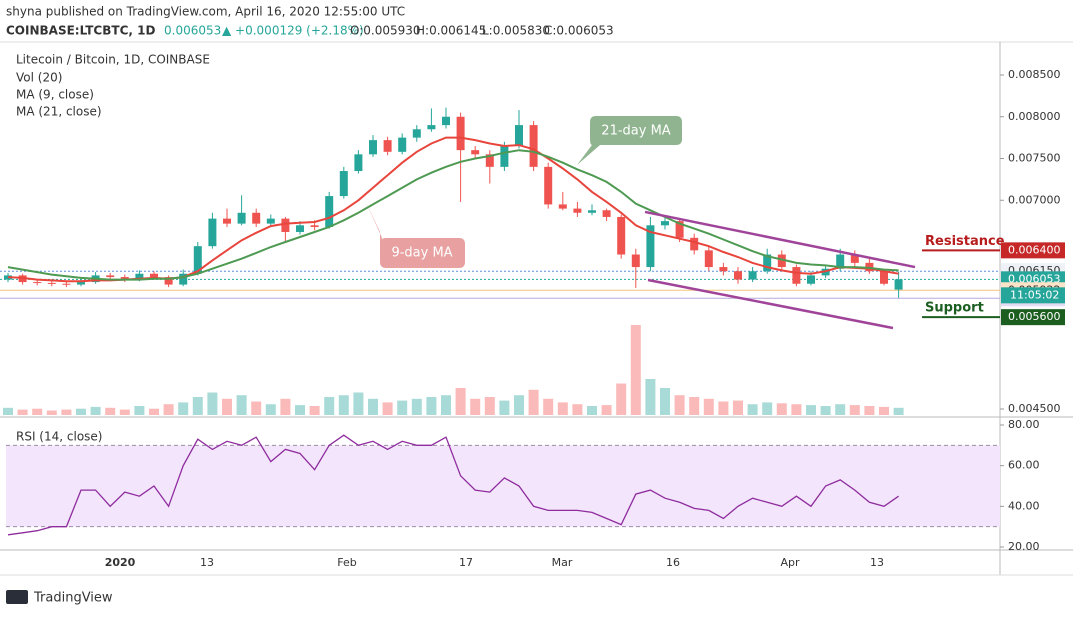  I want to click on ohlc-open: O:0.005930, so click(385, 31).